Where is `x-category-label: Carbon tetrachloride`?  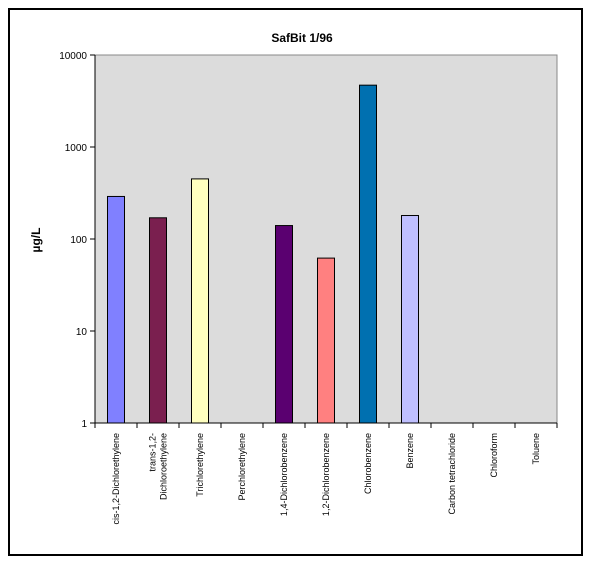 x-category-label: Carbon tetrachloride is located at coordinates (452, 474).